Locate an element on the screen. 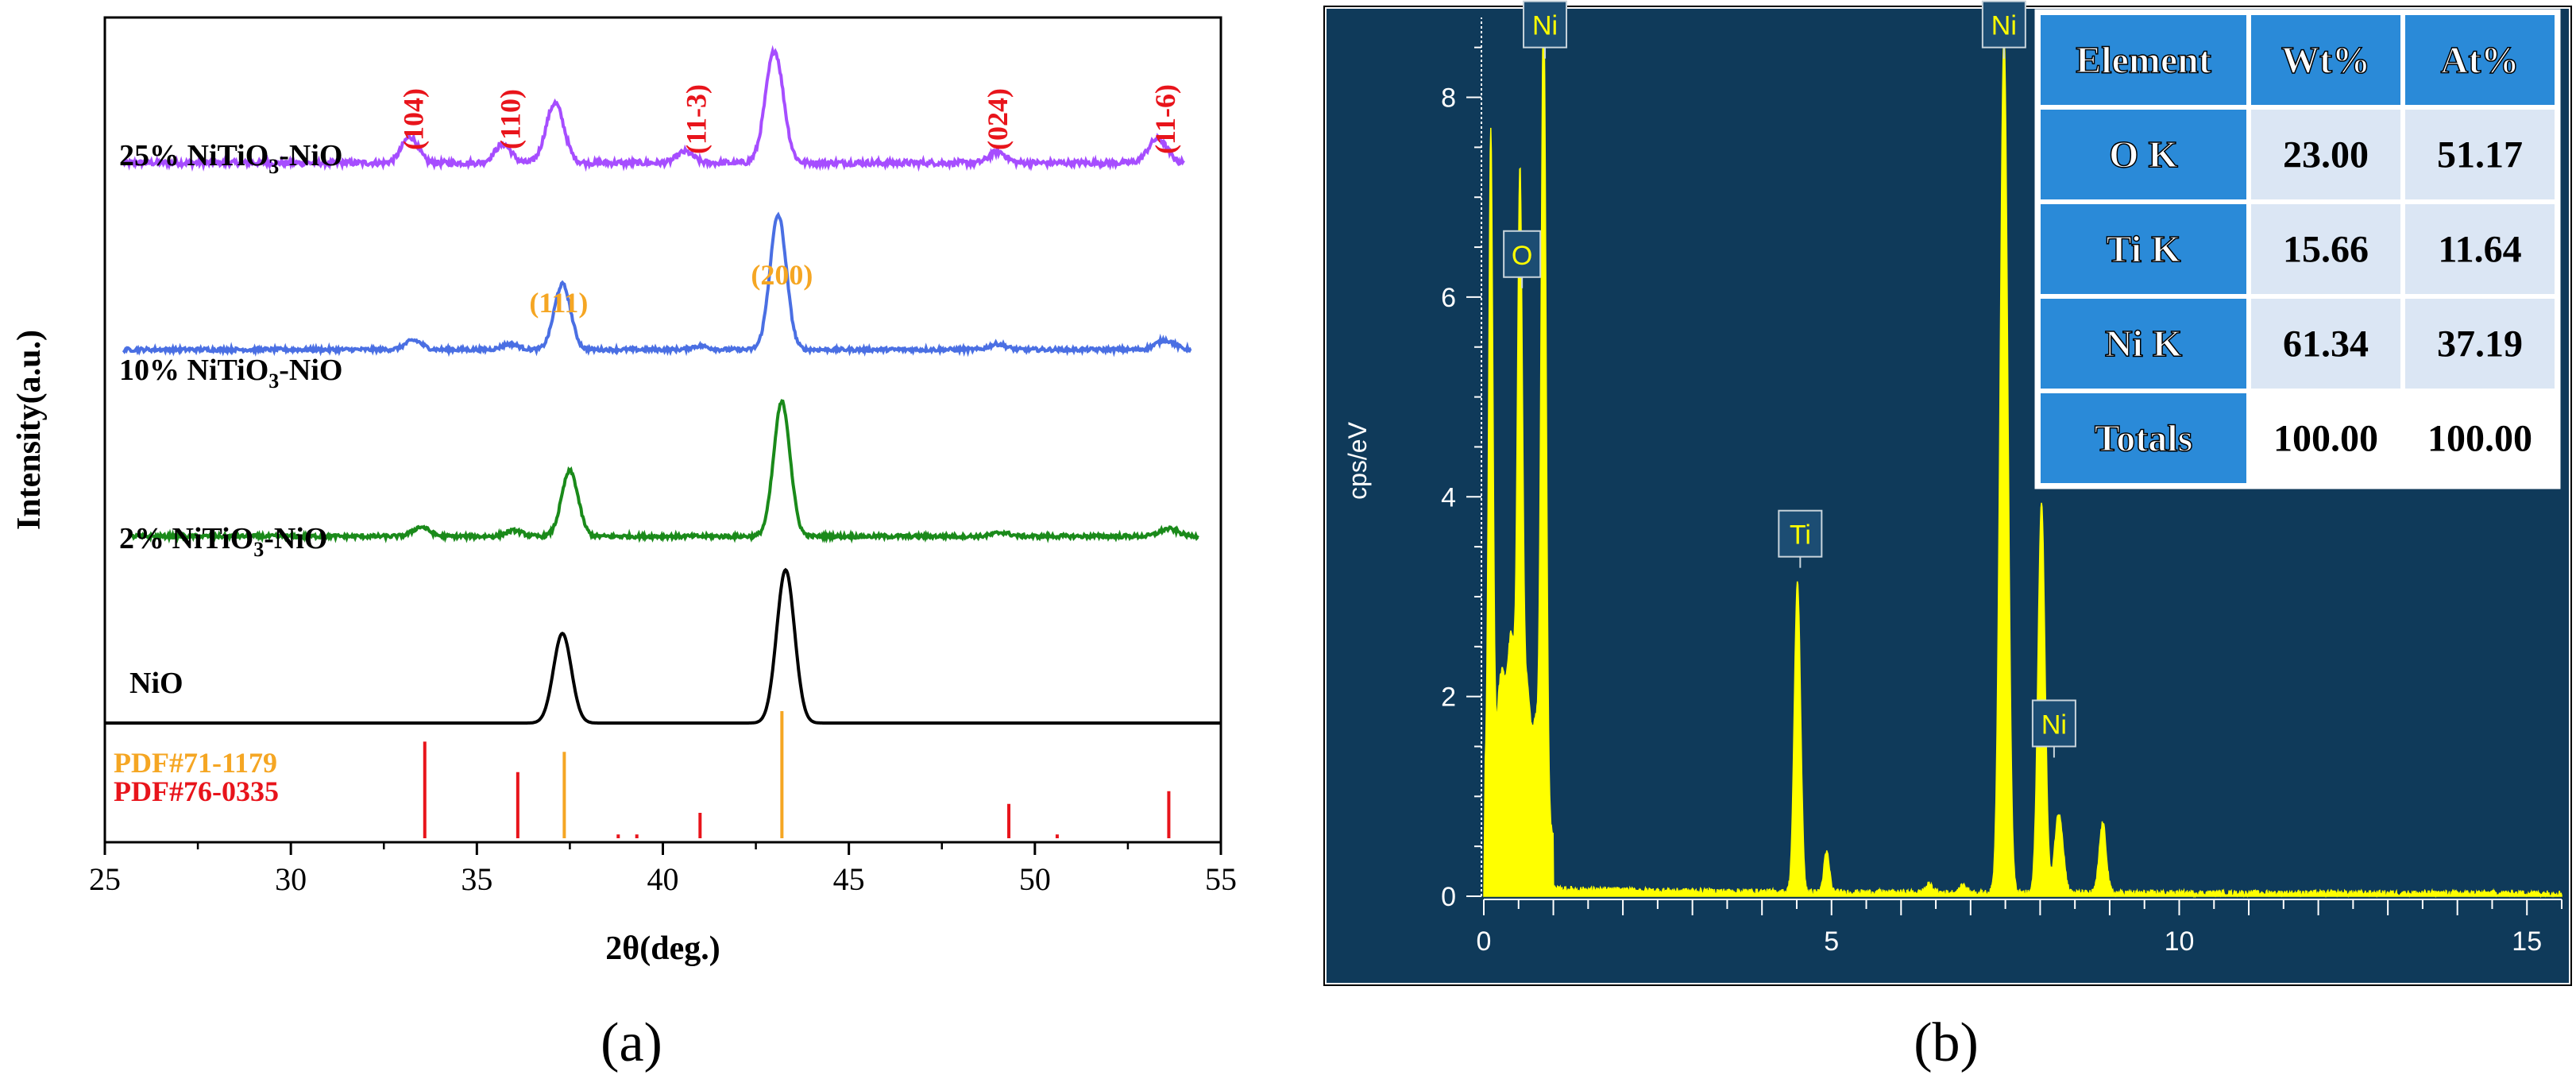 This screenshot has height=1079, width=2576. table-cell-text: O K is located at coordinates (2143, 155).